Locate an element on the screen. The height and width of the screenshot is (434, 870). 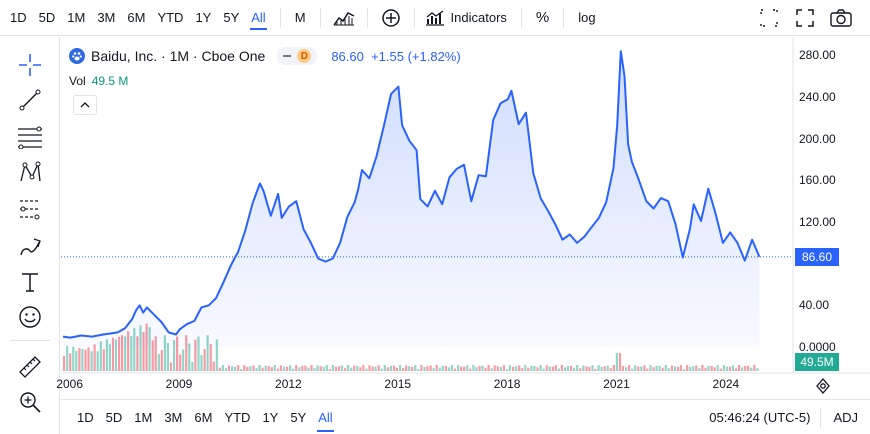
fullscreen-icon is located at coordinates (805, 18).